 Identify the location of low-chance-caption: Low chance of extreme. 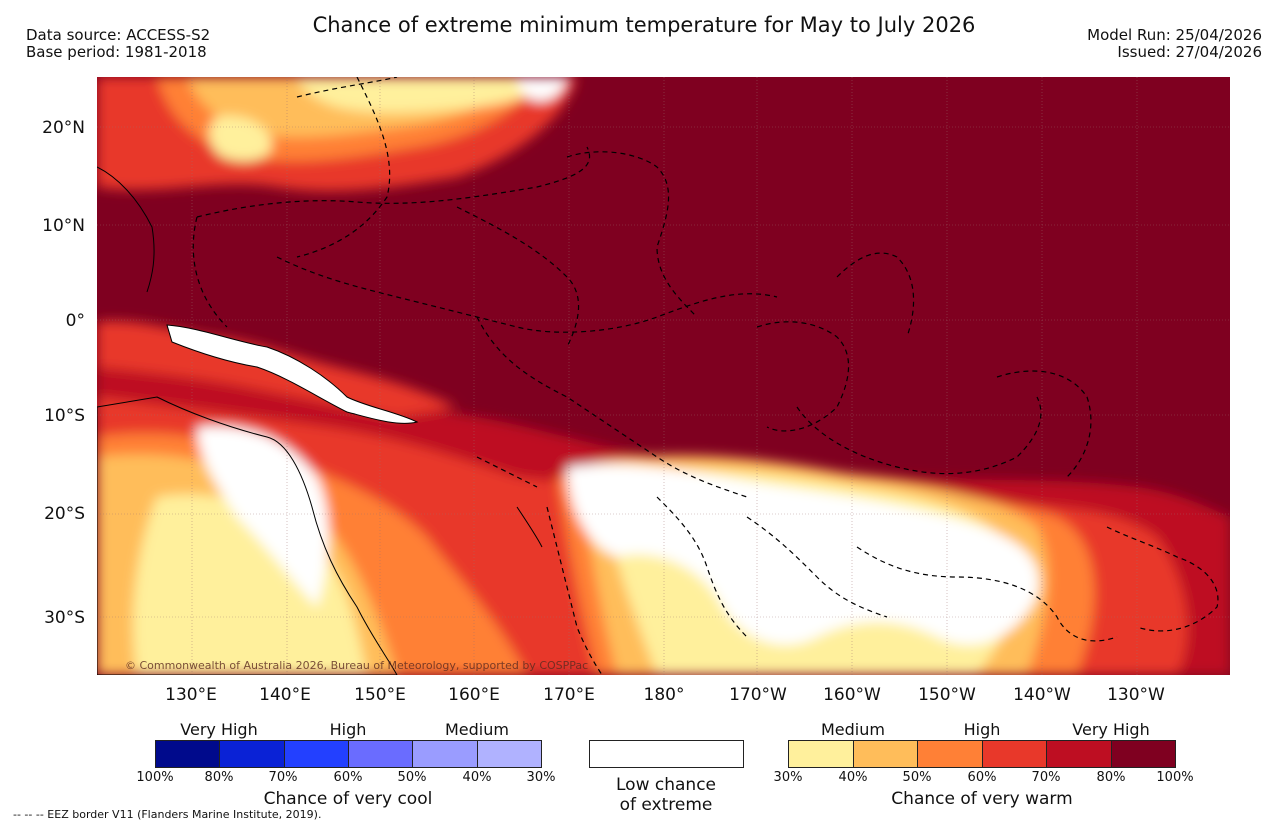
(666, 795).